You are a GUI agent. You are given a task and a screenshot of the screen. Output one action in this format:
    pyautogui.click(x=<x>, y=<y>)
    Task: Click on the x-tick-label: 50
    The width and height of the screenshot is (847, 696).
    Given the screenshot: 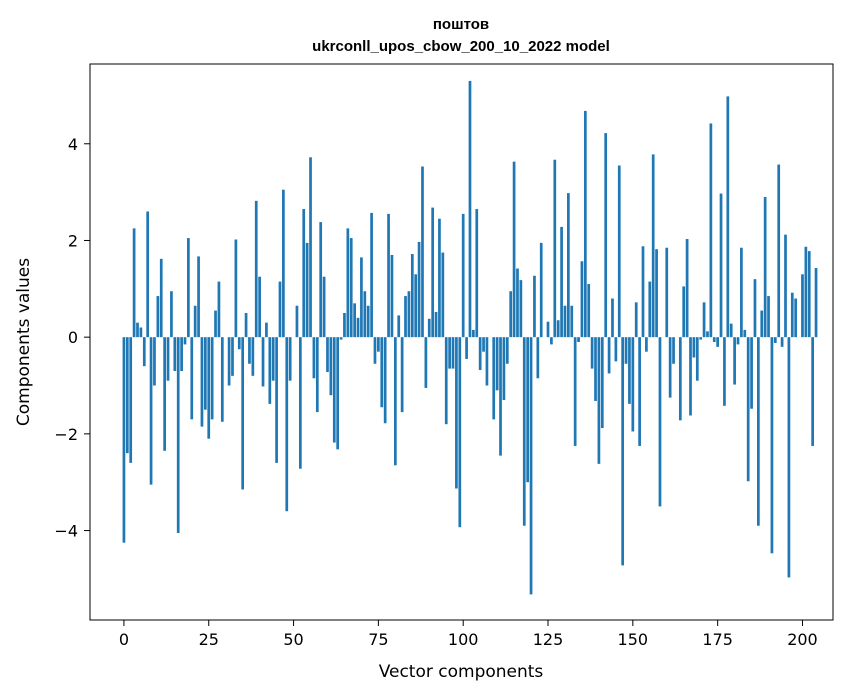 What is the action you would take?
    pyautogui.click(x=293, y=639)
    